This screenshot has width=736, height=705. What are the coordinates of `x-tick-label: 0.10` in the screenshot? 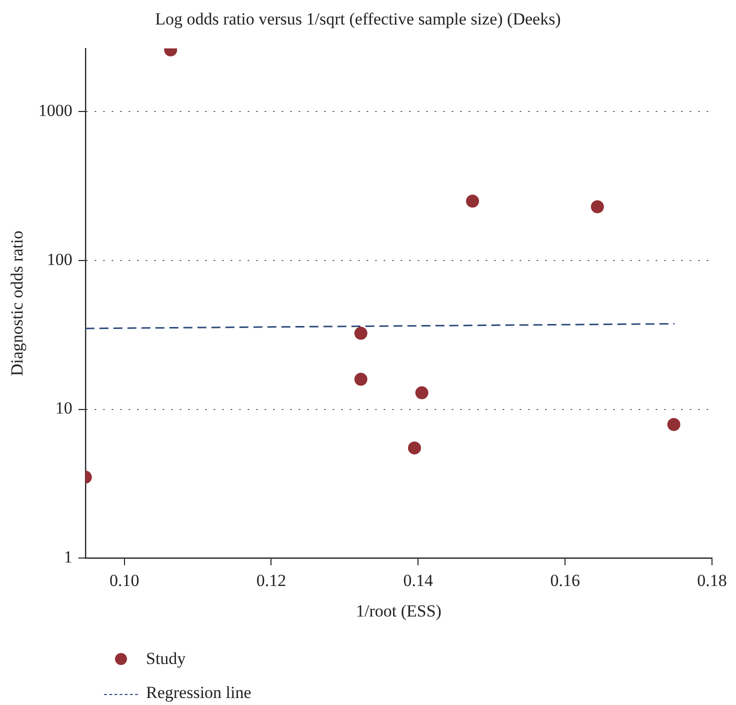 It's located at (124, 580).